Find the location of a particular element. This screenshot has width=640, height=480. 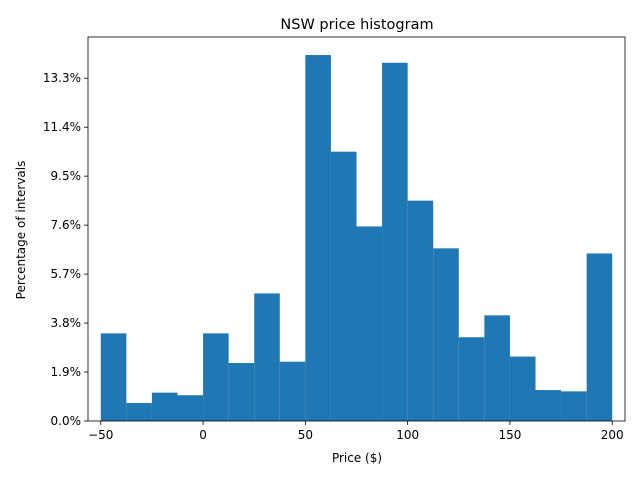

x-axis-label: Price ($) is located at coordinates (357, 458).